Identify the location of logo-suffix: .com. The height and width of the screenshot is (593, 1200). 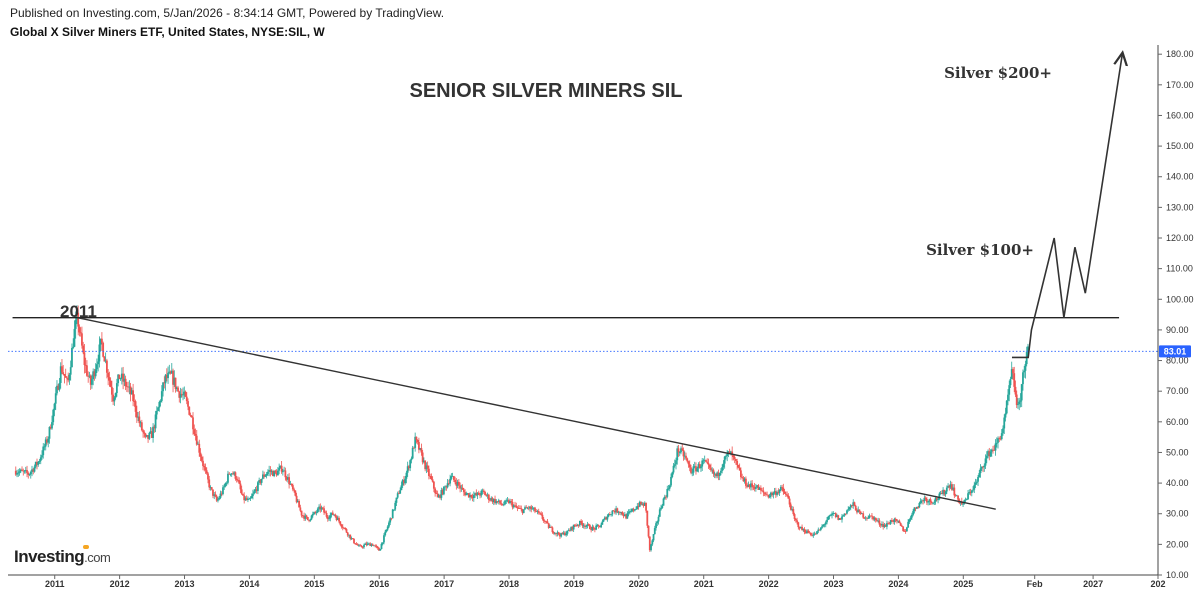
(97, 557).